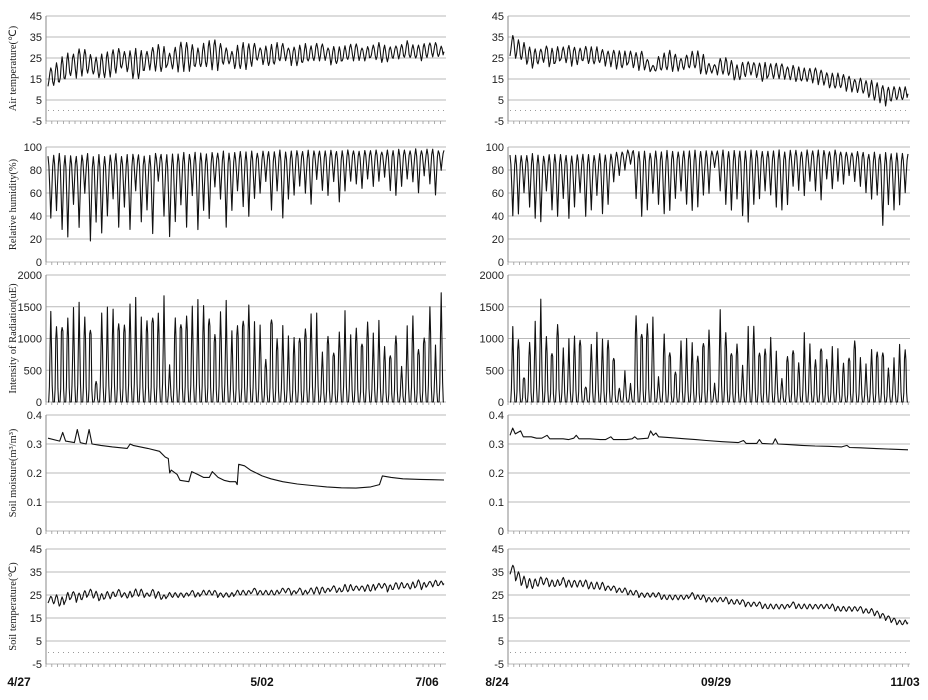 The height and width of the screenshot is (700, 928). Describe the element at coordinates (13, 338) in the screenshot. I see `y-axis-label: Intensity of Radiation(uE)` at that location.